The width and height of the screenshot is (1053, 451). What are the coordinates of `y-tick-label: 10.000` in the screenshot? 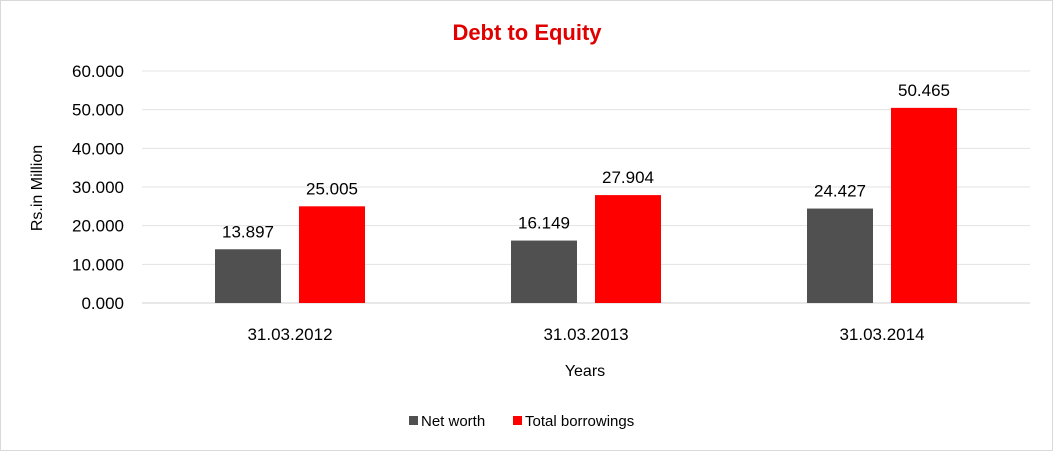 It's located at (98, 264).